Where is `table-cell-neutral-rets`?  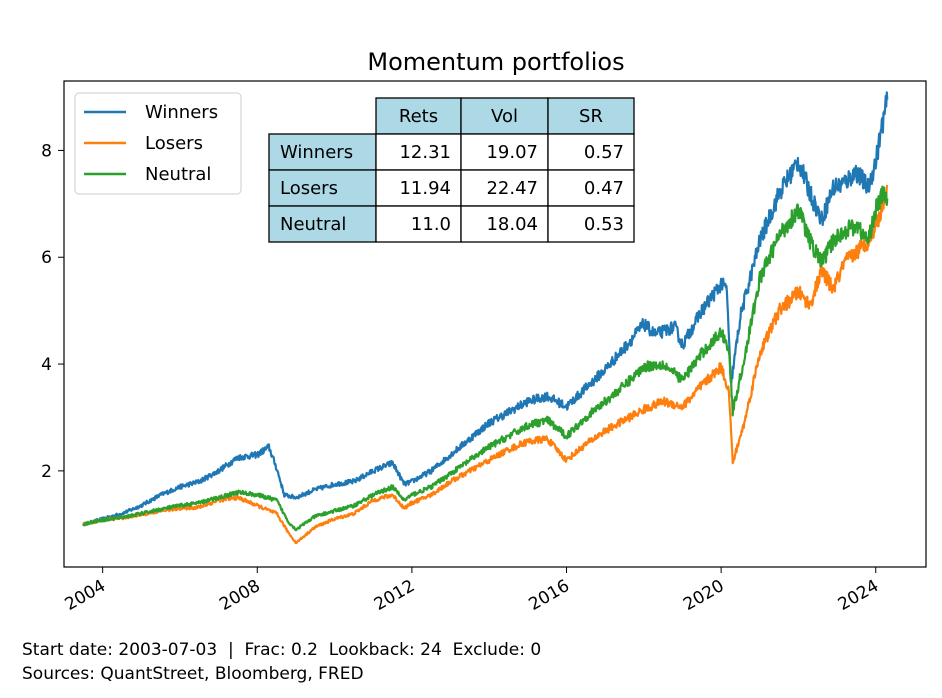 table-cell-neutral-rets is located at coordinates (418, 224).